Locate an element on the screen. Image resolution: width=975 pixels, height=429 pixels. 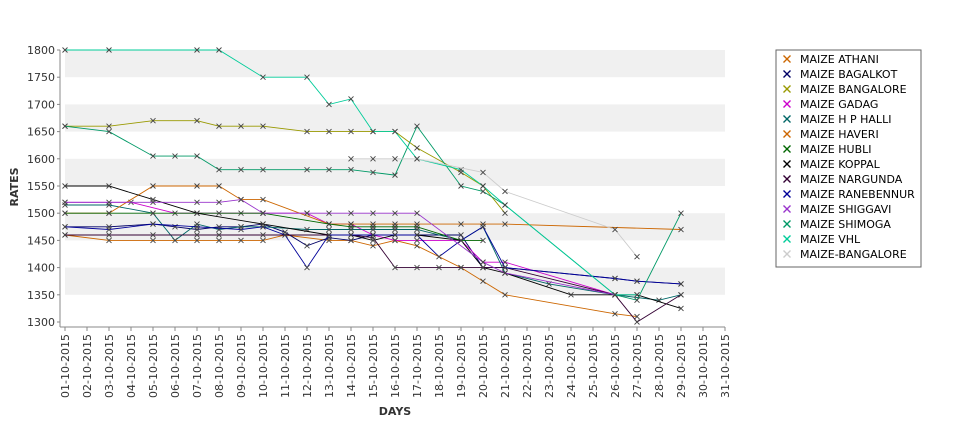
x-tick-label: 23-10-2015 is located at coordinates (549, 366).